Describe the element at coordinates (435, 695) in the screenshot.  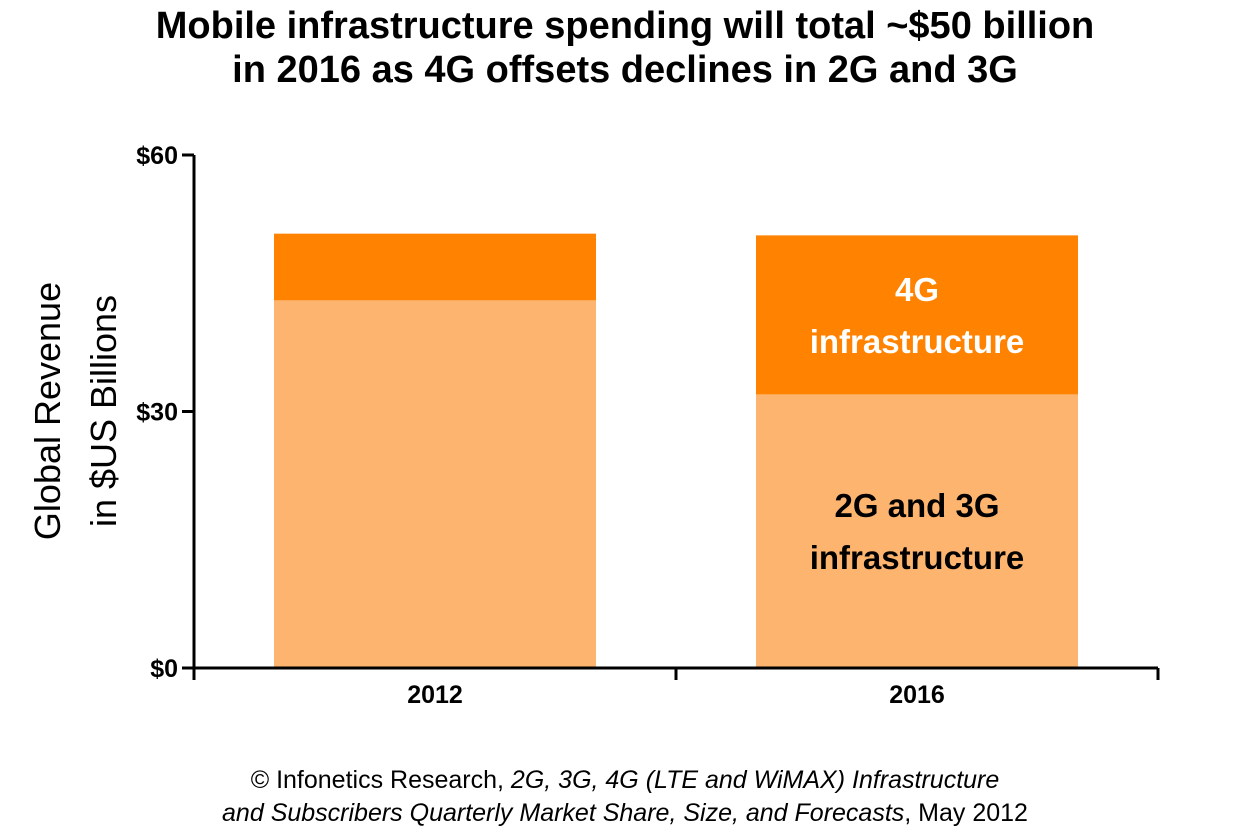
I see `x-category-label-2012: 2012` at that location.